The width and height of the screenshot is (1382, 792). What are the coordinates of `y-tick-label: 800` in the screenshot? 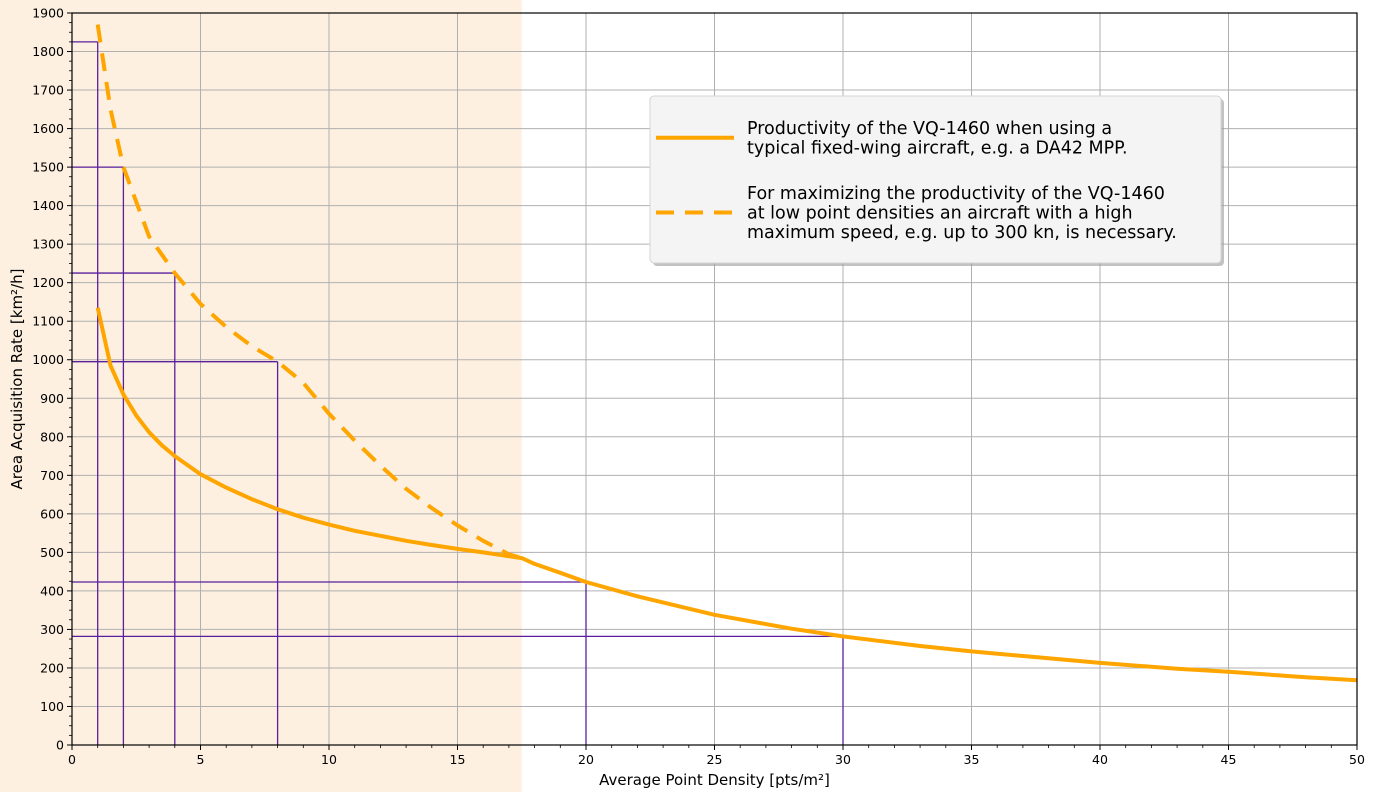 It's located at (52, 436).